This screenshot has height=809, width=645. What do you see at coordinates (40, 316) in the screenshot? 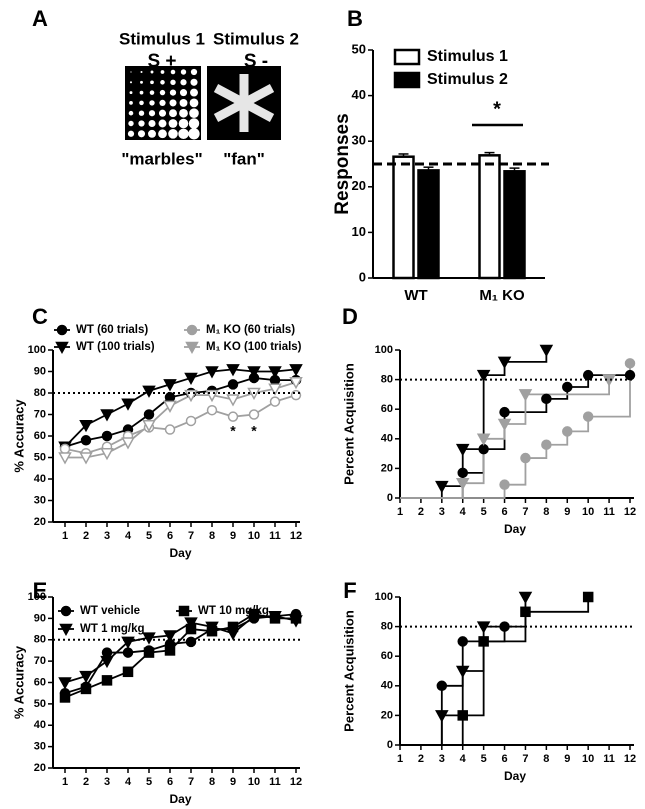
I see `panel-label: C` at bounding box center [40, 316].